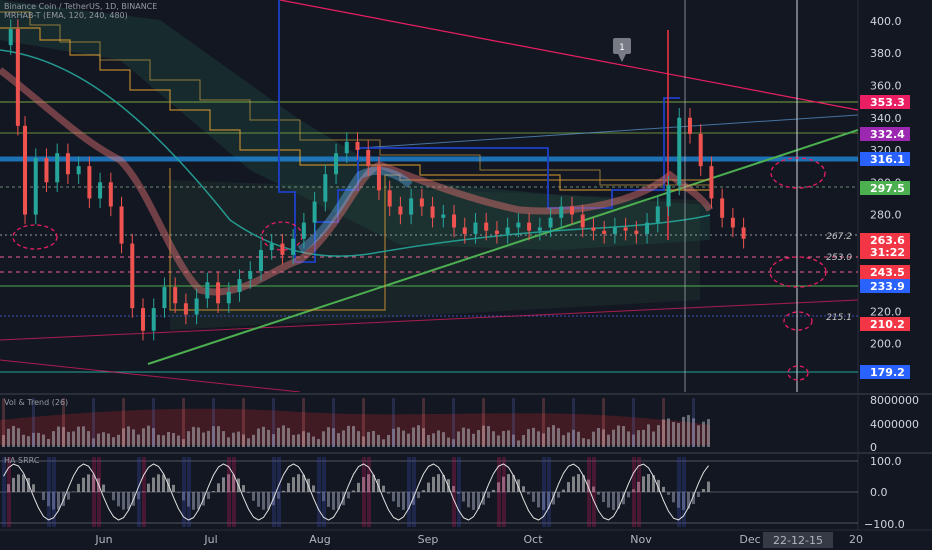  What do you see at coordinates (22, 460) in the screenshot?
I see `osc-title: HA SRRC` at bounding box center [22, 460].